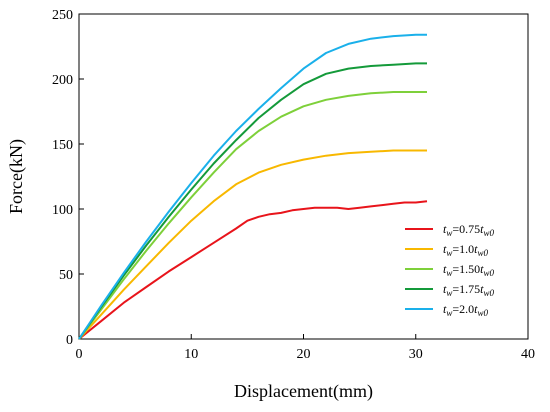 The width and height of the screenshot is (550, 412). Describe the element at coordinates (416, 354) in the screenshot. I see `x-tick-label: 30` at that location.